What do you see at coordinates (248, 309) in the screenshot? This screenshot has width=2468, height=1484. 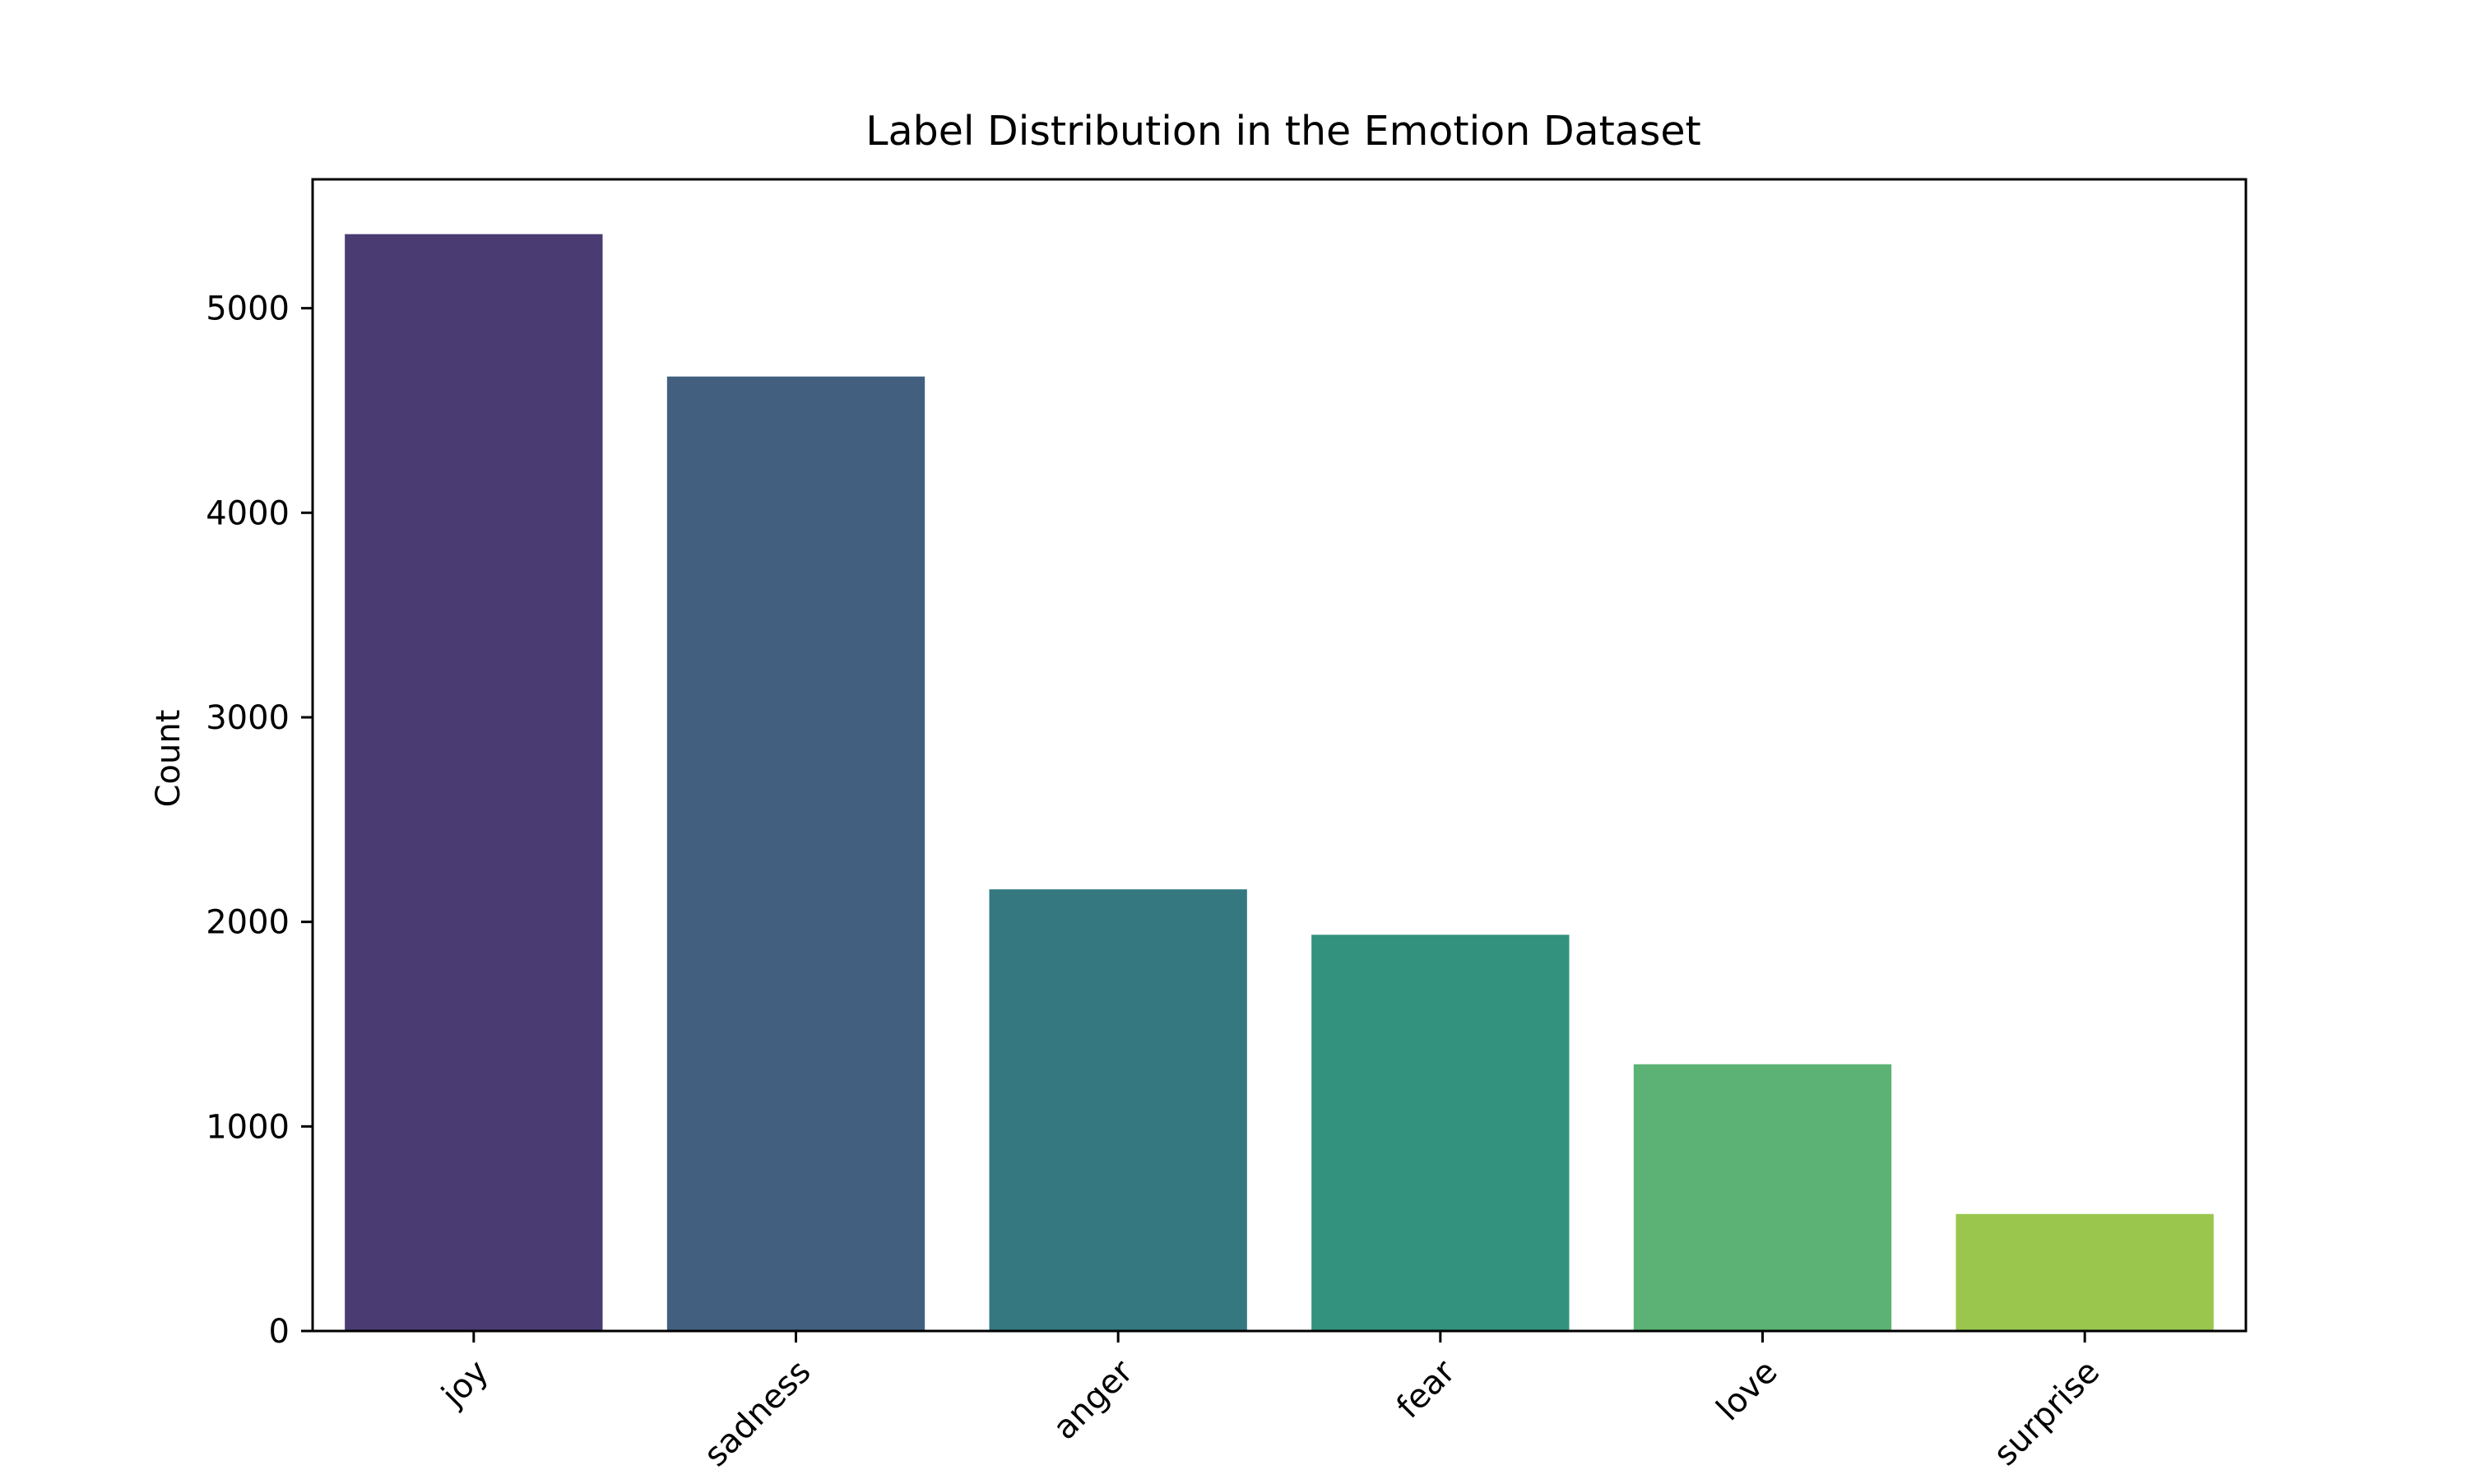 I see `y-tick-label: 5000` at bounding box center [248, 309].